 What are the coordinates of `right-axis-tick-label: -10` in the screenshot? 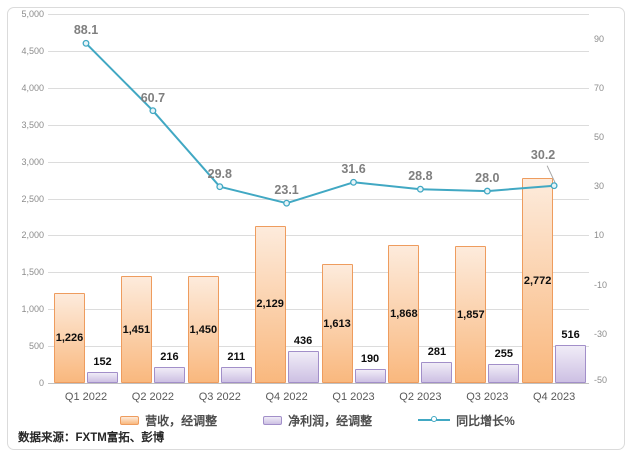 It's located at (601, 284).